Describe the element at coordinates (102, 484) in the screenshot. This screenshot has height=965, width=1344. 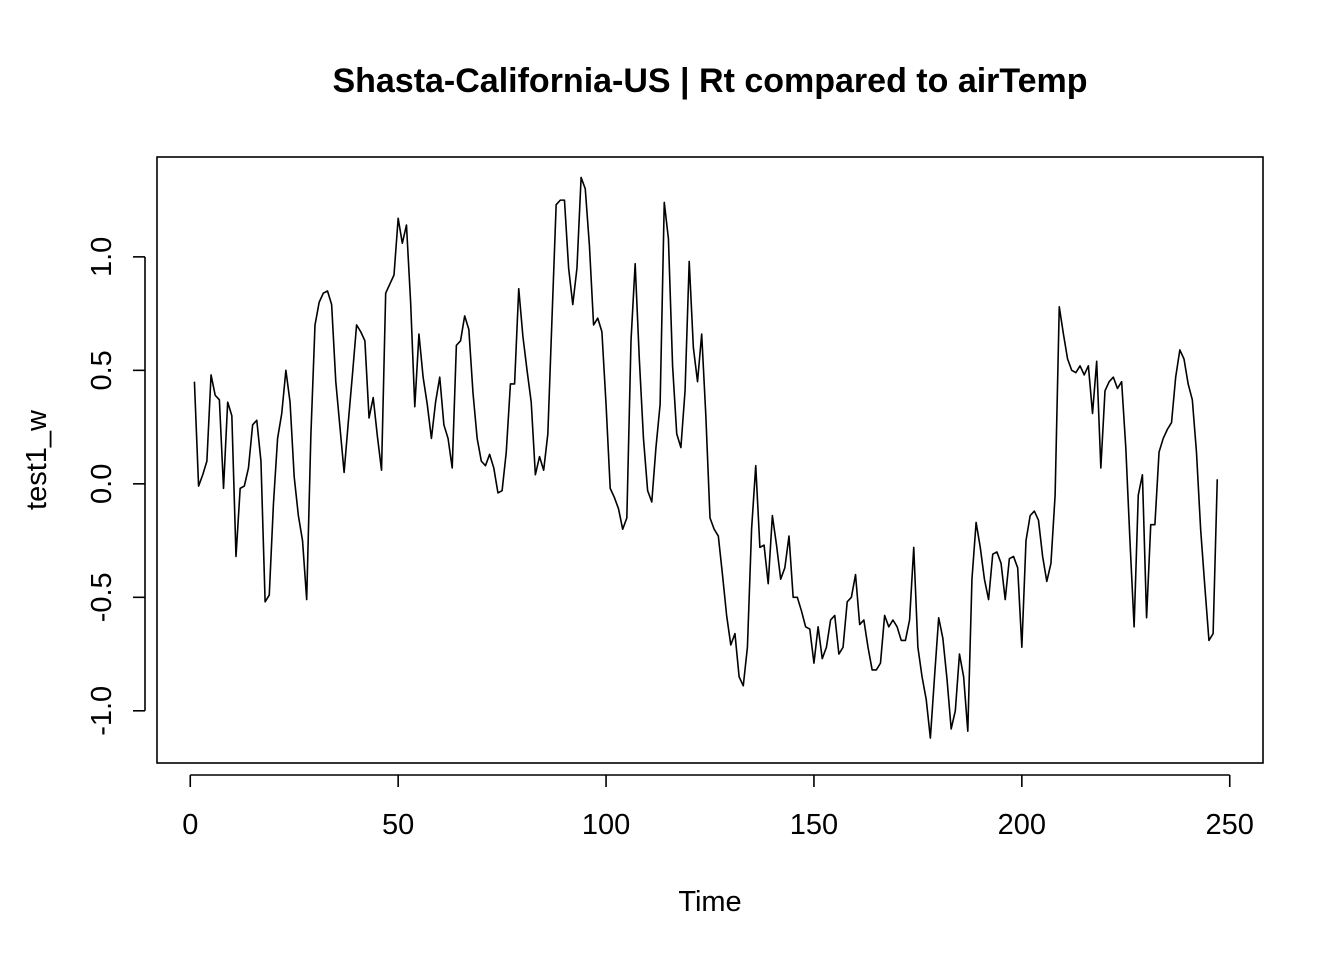
I see `y-tick-label: 0.0` at that location.